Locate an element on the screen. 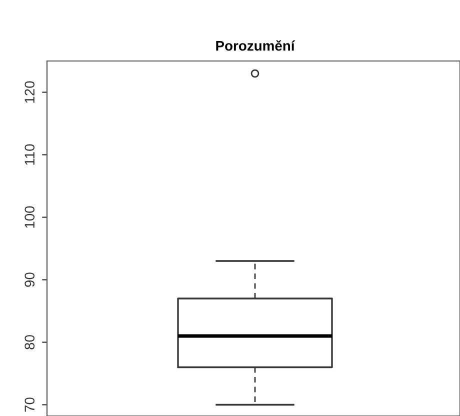 This screenshot has height=416, width=460. y-tick-label: 90 is located at coordinates (29, 279).